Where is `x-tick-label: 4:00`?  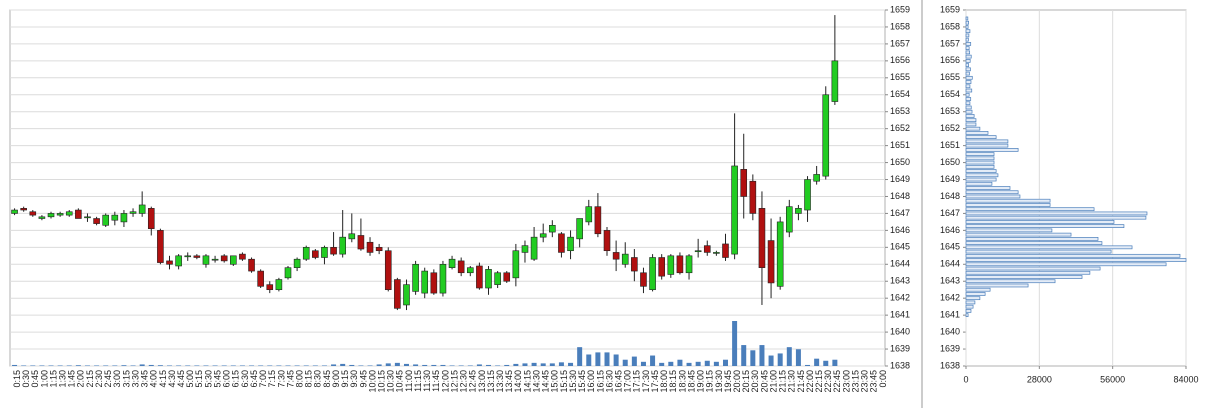
x-tick-label: 4:00 is located at coordinates (154, 379).